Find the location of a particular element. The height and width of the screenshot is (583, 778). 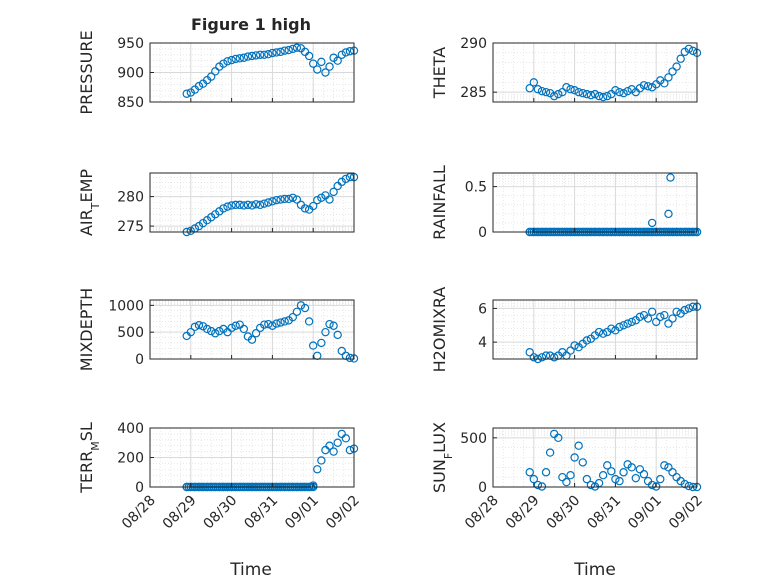

ylabel: RAINFALL is located at coordinates (439, 202).